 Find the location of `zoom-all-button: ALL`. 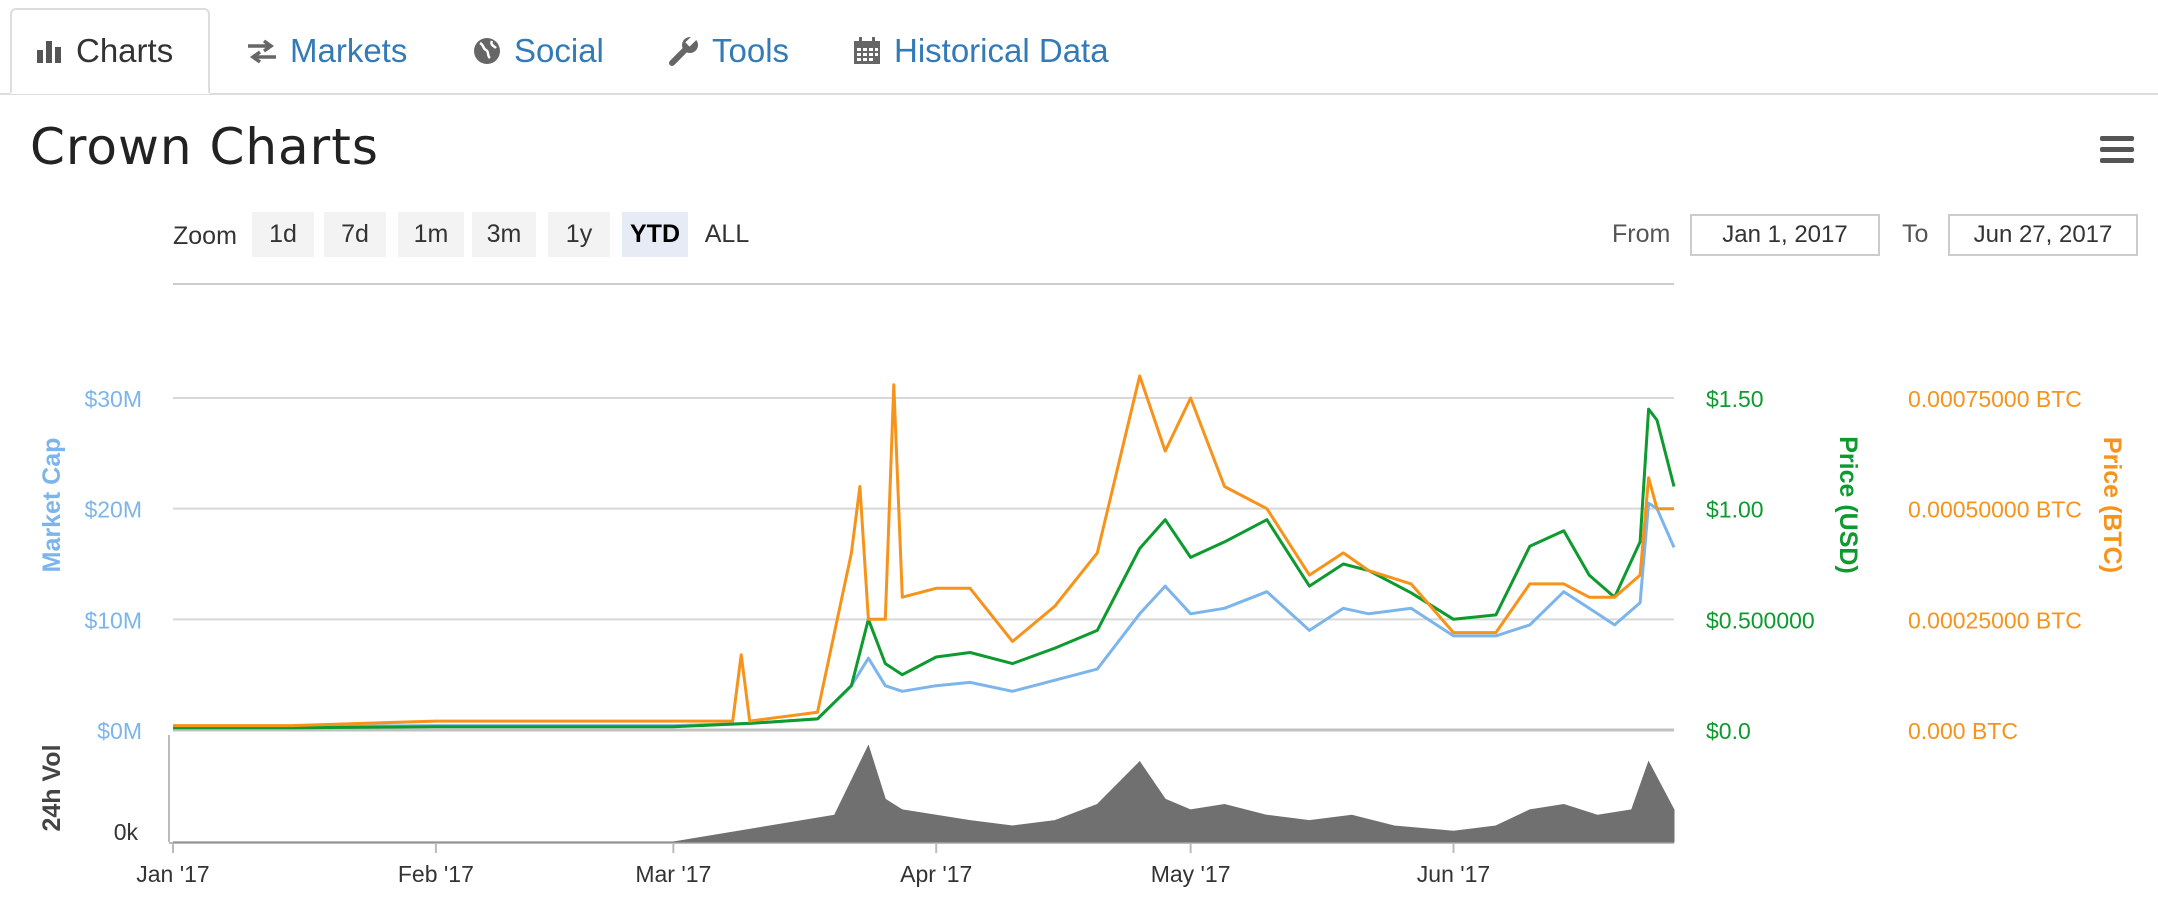

zoom-all-button: ALL is located at coordinates (727, 234).